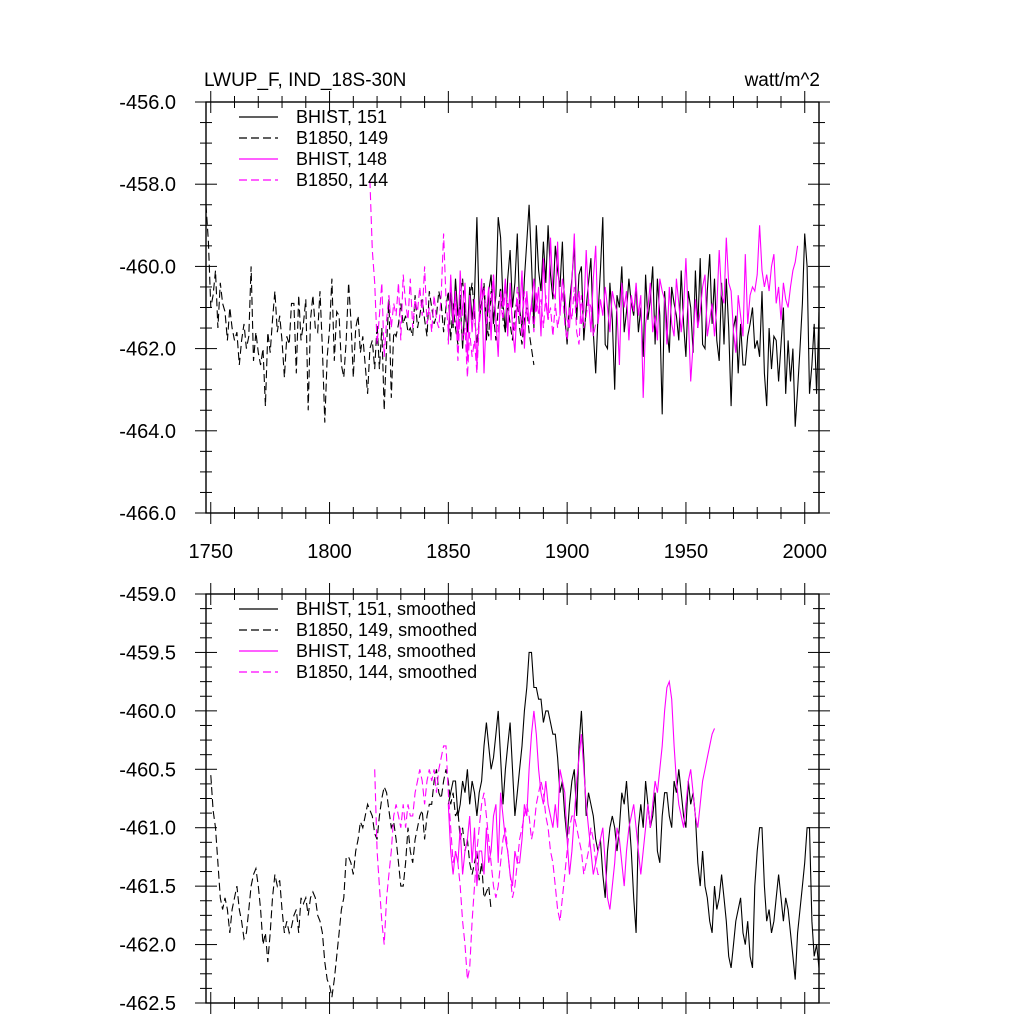 This screenshot has height=1029, width=1024. Describe the element at coordinates (147, 103) in the screenshot. I see `y-tick-label: -456.0` at that location.